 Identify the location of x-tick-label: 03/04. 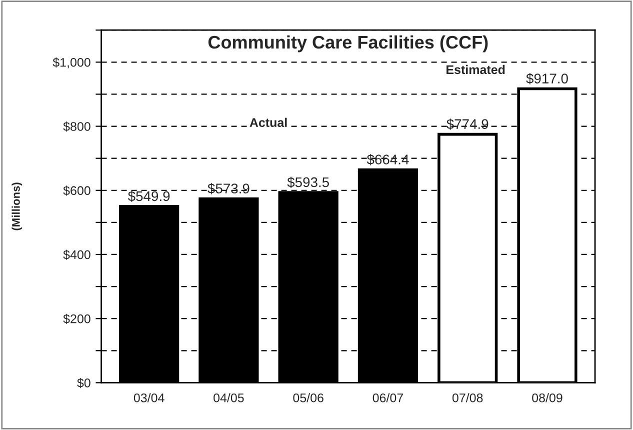
(149, 397).